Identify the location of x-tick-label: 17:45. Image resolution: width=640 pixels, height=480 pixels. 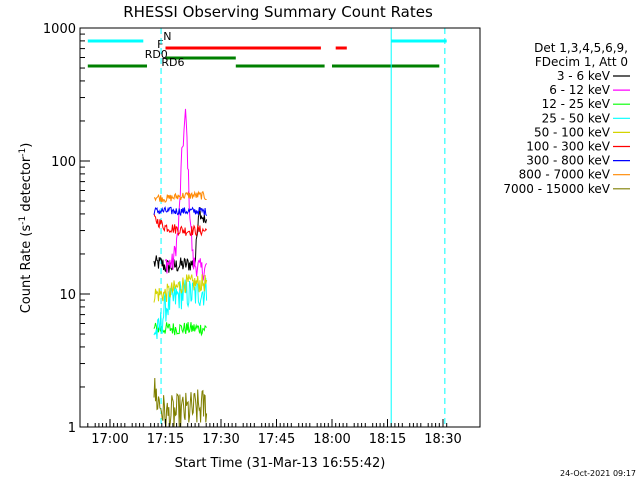
(276, 439).